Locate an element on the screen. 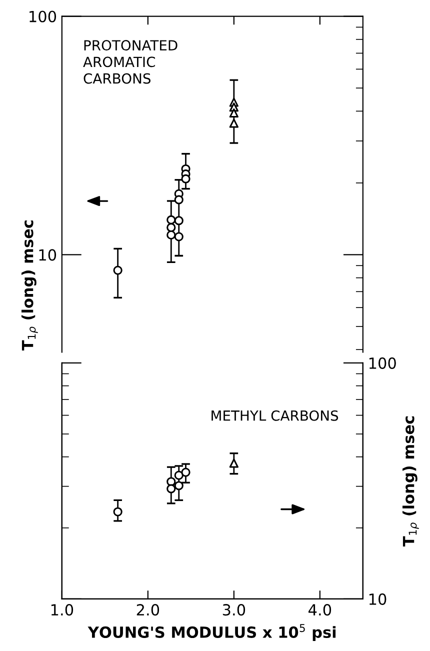 Image resolution: width=430 pixels, height=651 pixels. annotation: METHYL CARBONS is located at coordinates (275, 415).